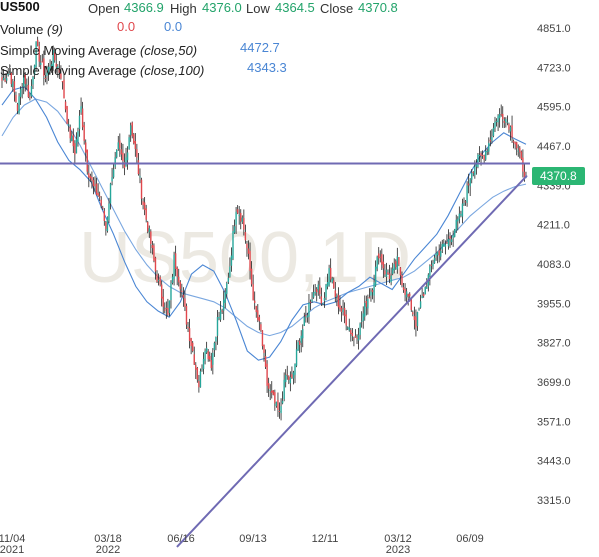  Describe the element at coordinates (554, 304) in the screenshot. I see `y-tick-label: 3955.0` at that location.